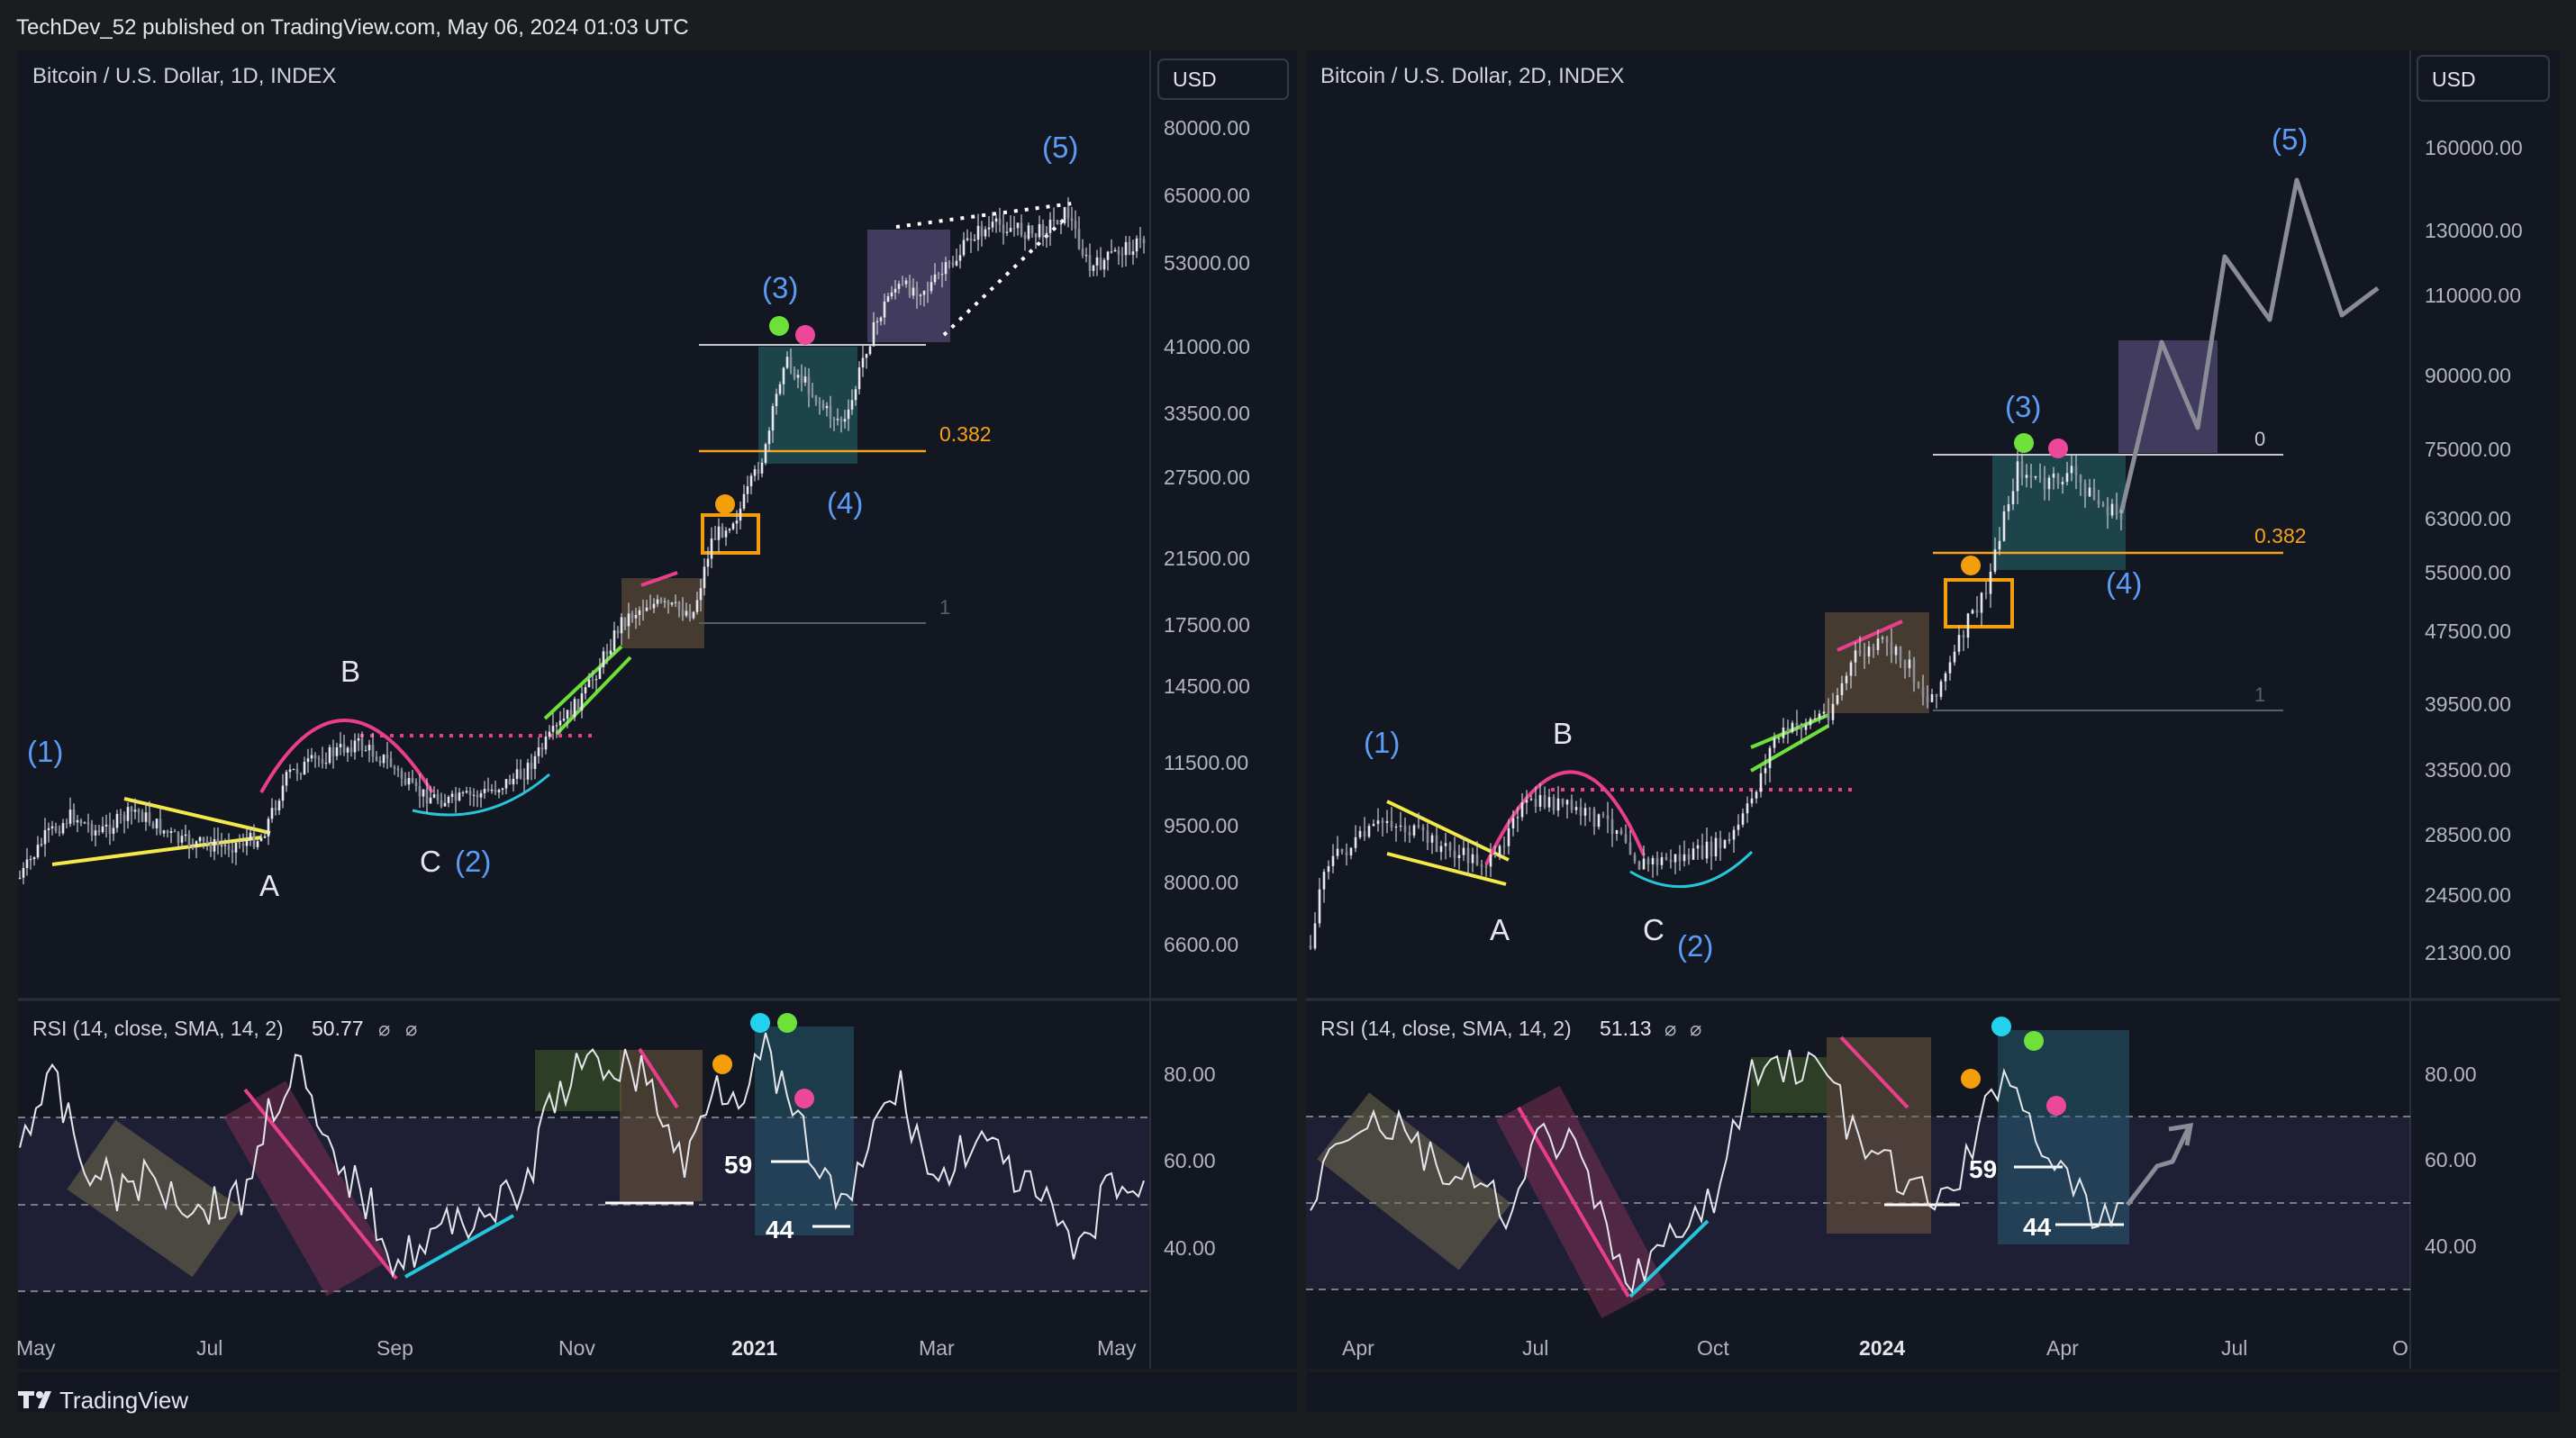 This screenshot has height=1438, width=2576. What do you see at coordinates (103, 1401) in the screenshot?
I see `tradingview-logo: TradingView` at bounding box center [103, 1401].